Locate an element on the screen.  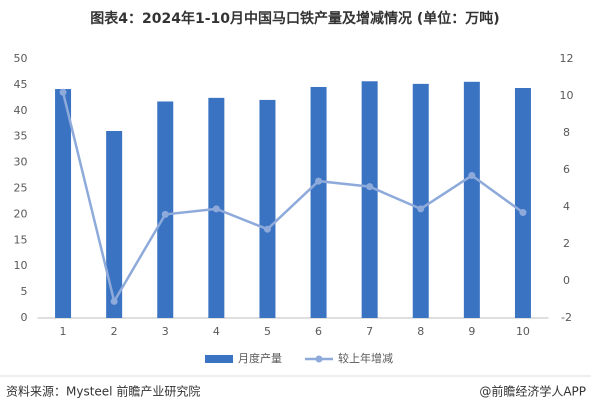
y-tick-label: 5 is located at coordinates (24, 291).